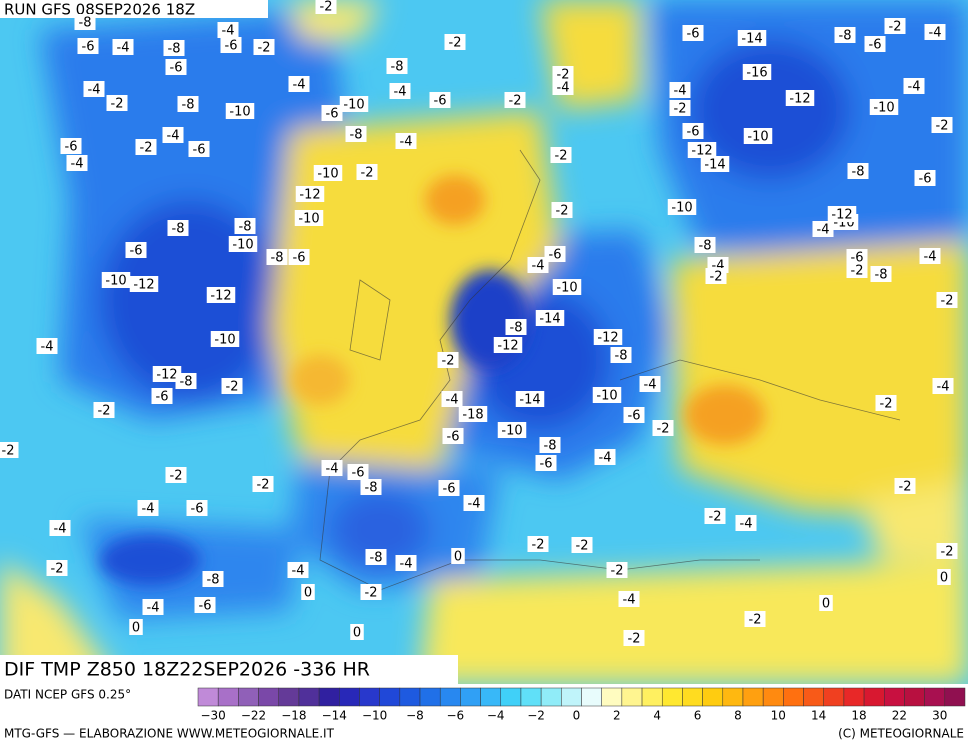 The width and height of the screenshot is (968, 745). What do you see at coordinates (253, 716) in the screenshot?
I see `colorbar-label: −22` at bounding box center [253, 716].